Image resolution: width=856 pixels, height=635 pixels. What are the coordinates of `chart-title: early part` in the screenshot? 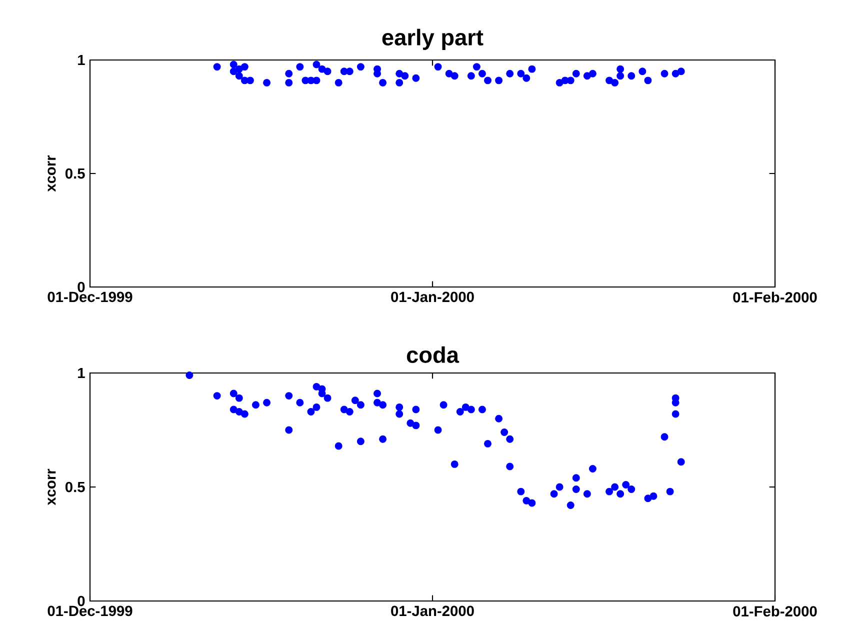 It's located at (433, 39).